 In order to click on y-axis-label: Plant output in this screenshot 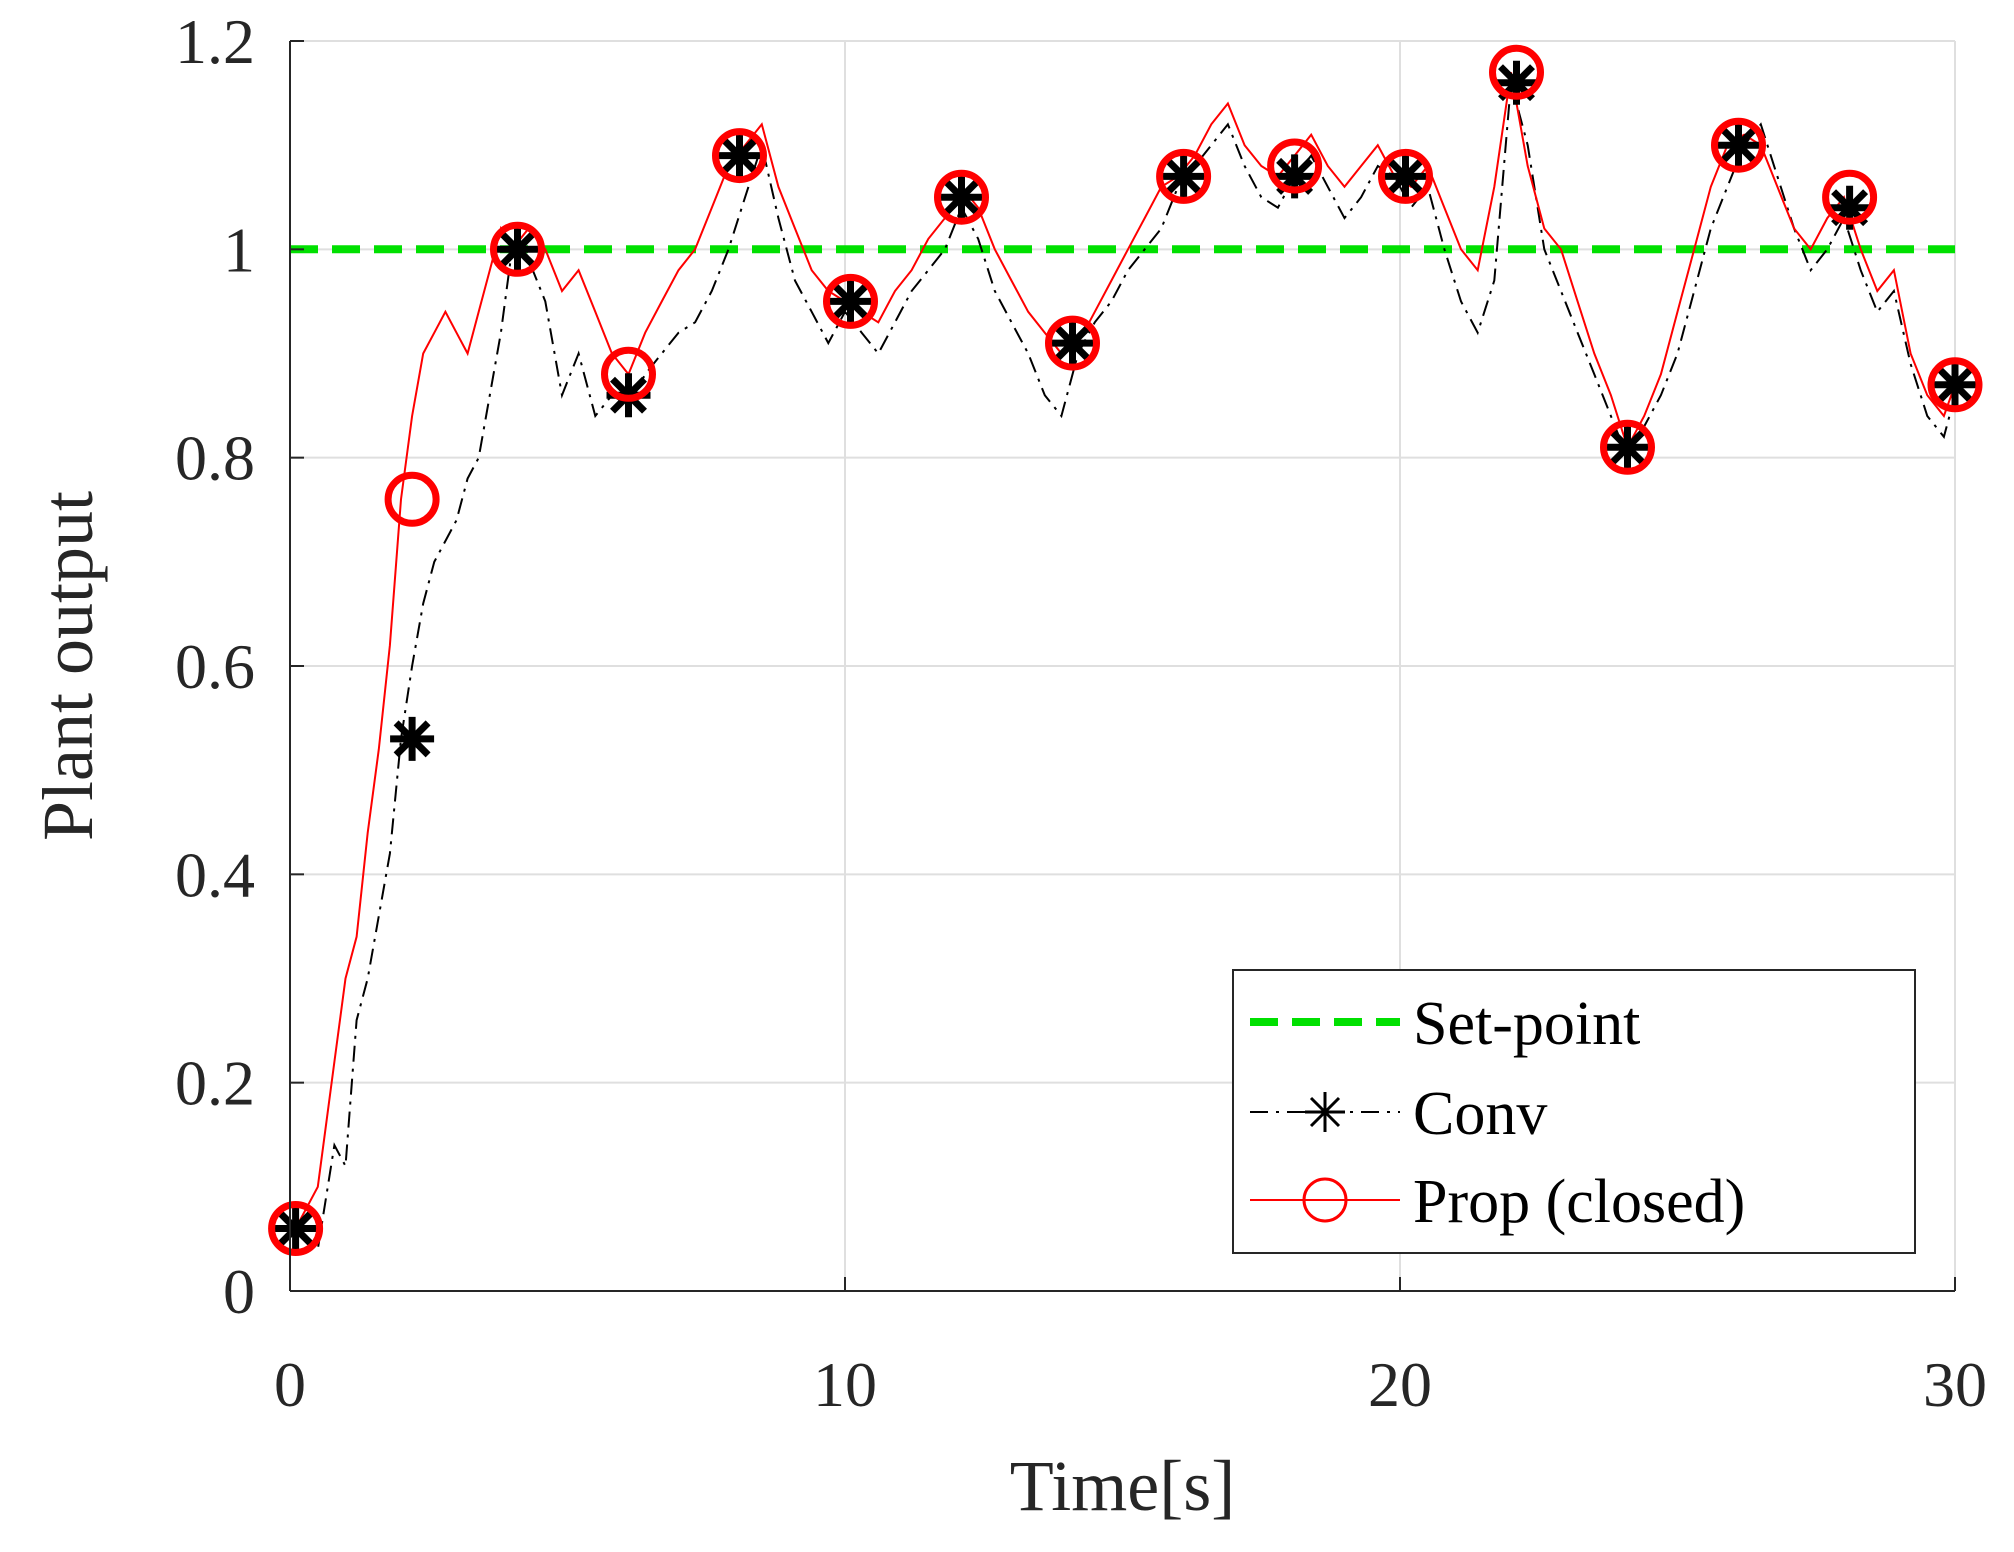, I will do `click(68, 666)`.